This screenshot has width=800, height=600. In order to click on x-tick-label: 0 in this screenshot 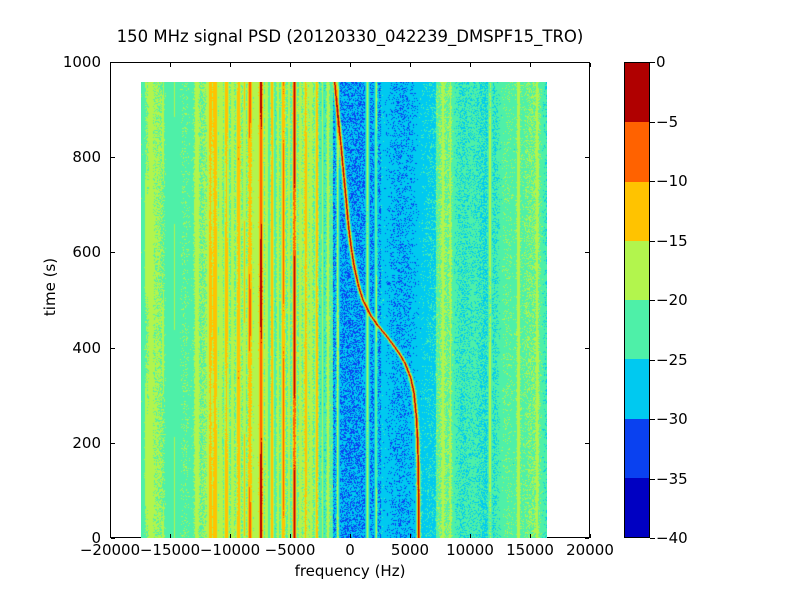, I will do `click(350, 550)`.